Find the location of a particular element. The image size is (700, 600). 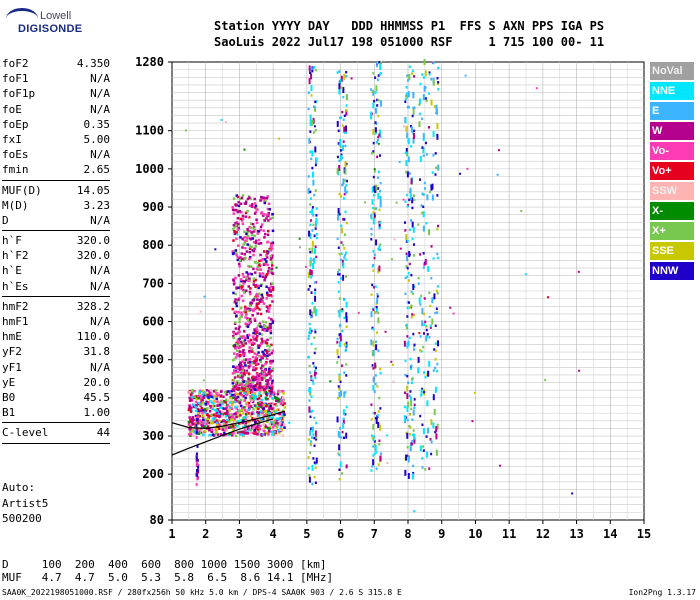

legend-item-sse: SSE is located at coordinates (672, 251).